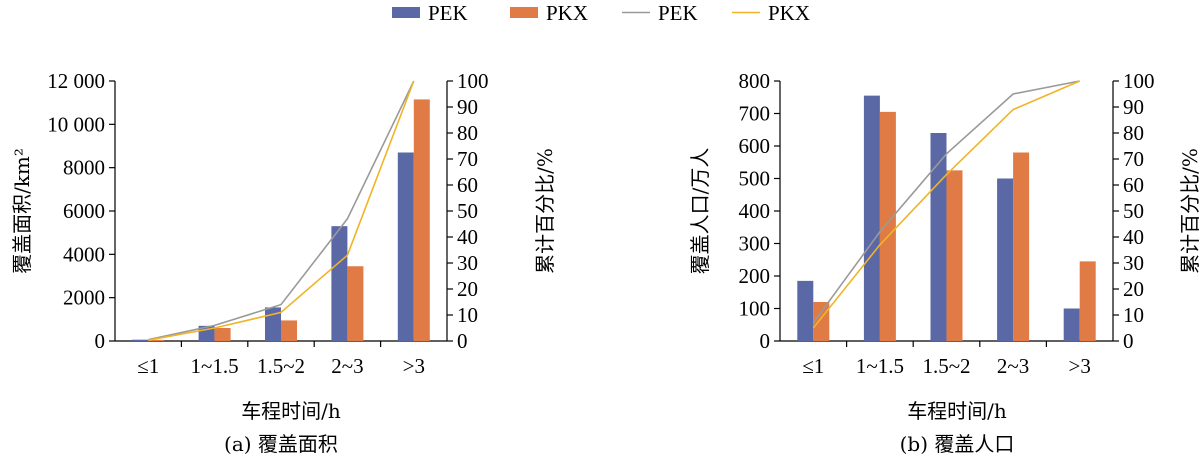 This screenshot has height=461, width=1200. Describe the element at coordinates (448, 13) in the screenshot. I see `legend-label-0: PEK` at that location.